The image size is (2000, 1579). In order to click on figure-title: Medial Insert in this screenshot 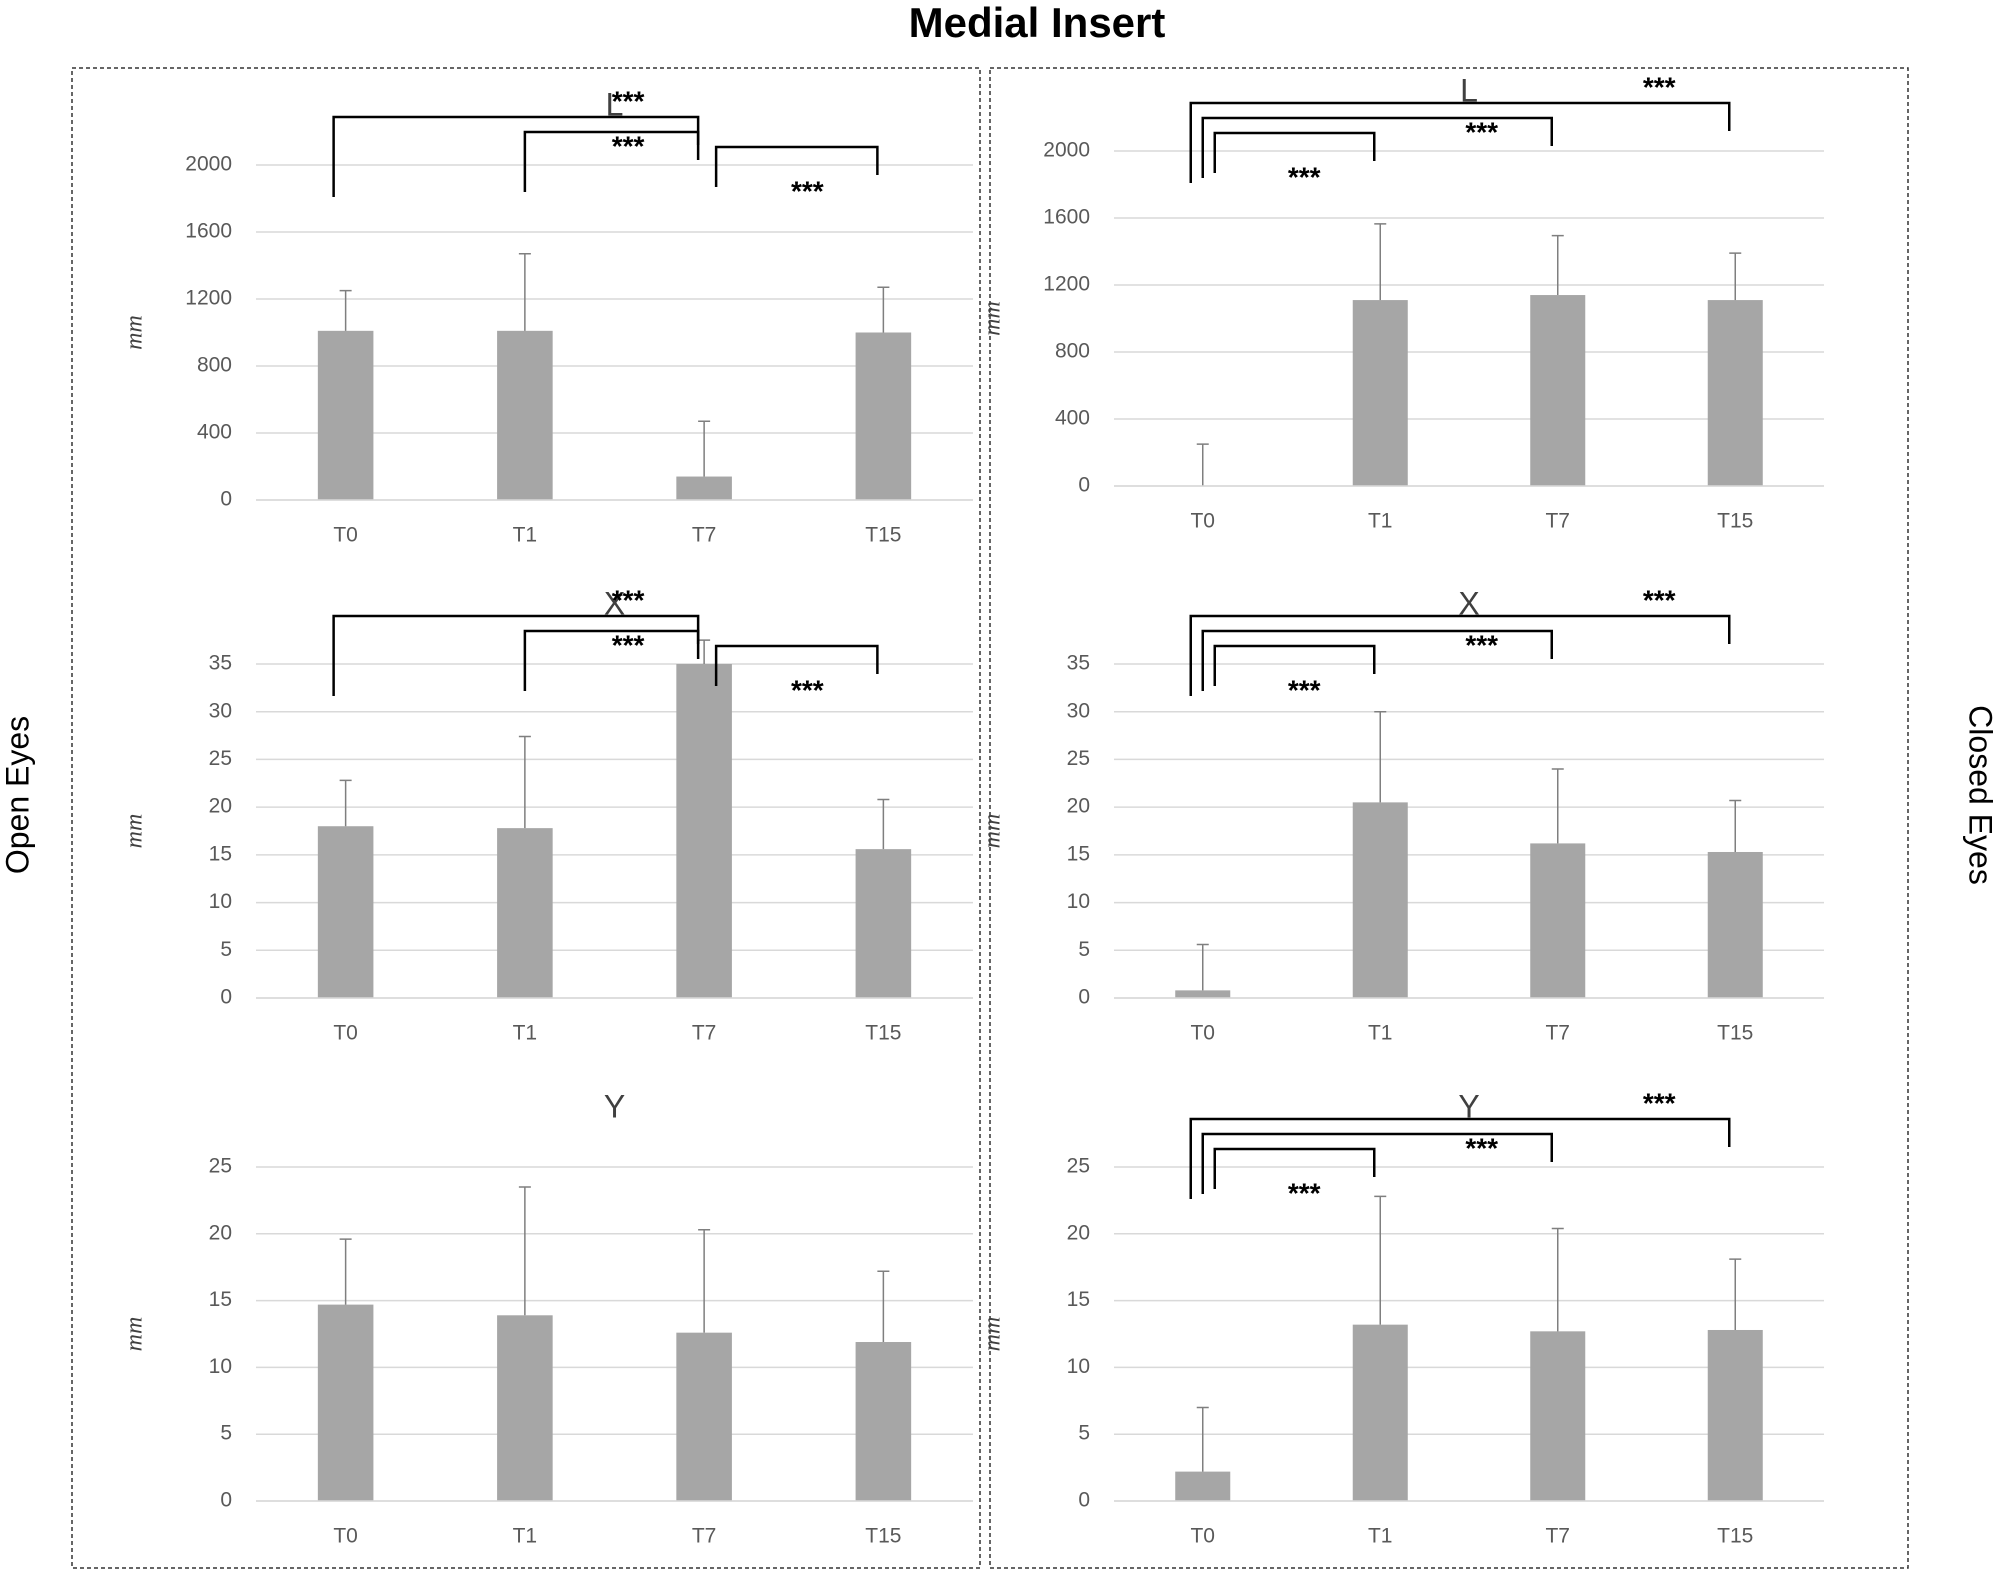, I will do `click(1037, 23)`.